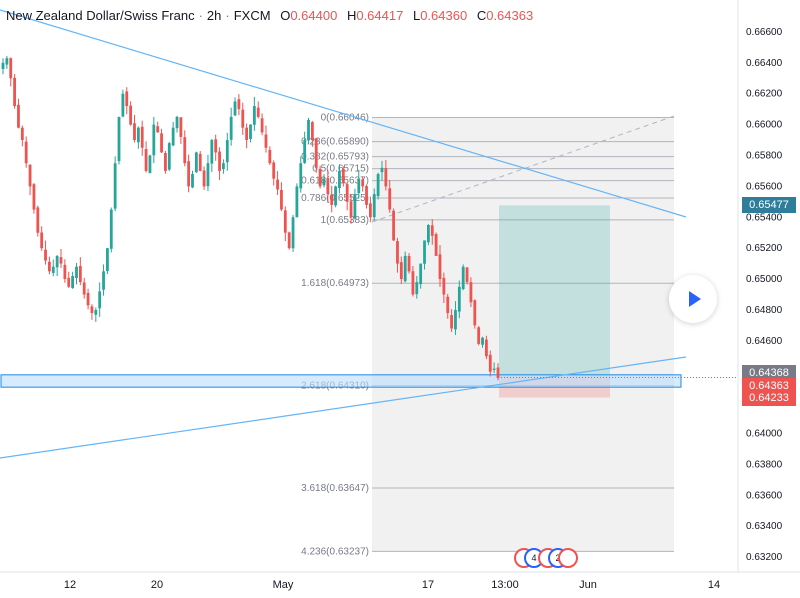  Describe the element at coordinates (769, 205) in the screenshot. I see `price-badge-upper: 0.65477` at that location.